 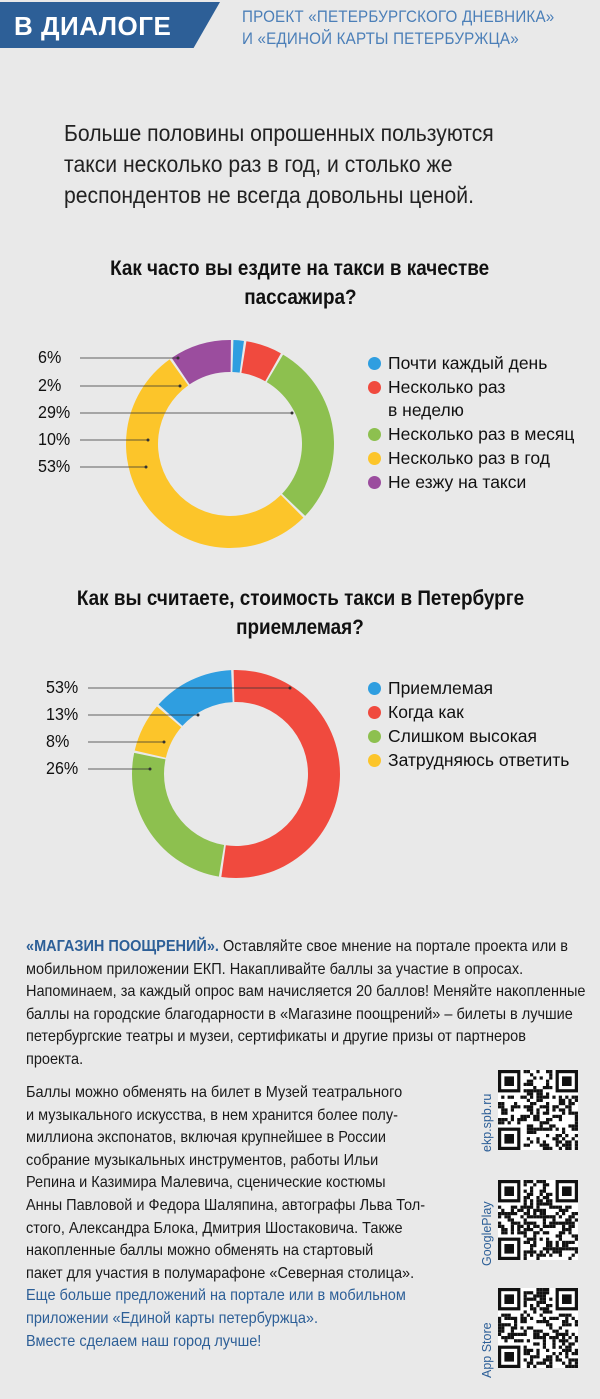 I want to click on qr-code-ekp, so click(x=538, y=1110).